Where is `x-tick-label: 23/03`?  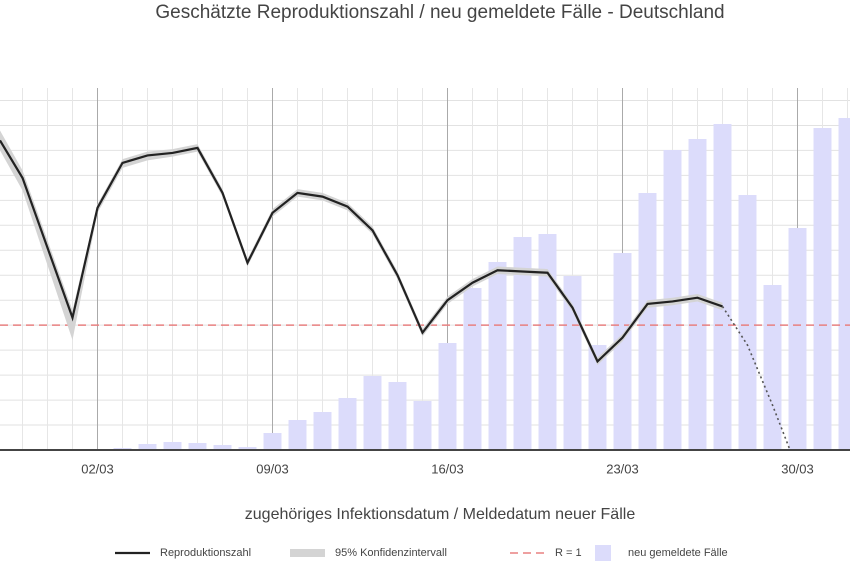
x-tick-label: 23/03 is located at coordinates (622, 468).